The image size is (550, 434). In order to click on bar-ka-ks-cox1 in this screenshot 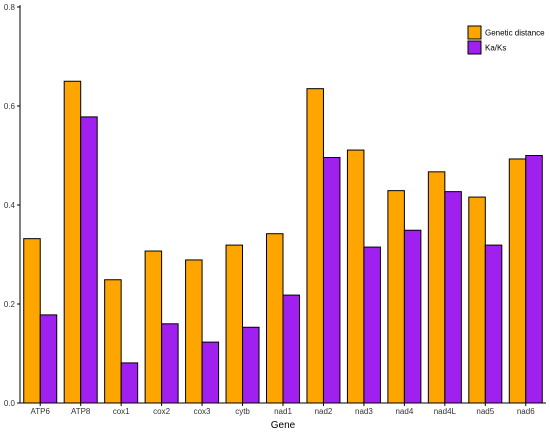, I will do `click(129, 383)`.